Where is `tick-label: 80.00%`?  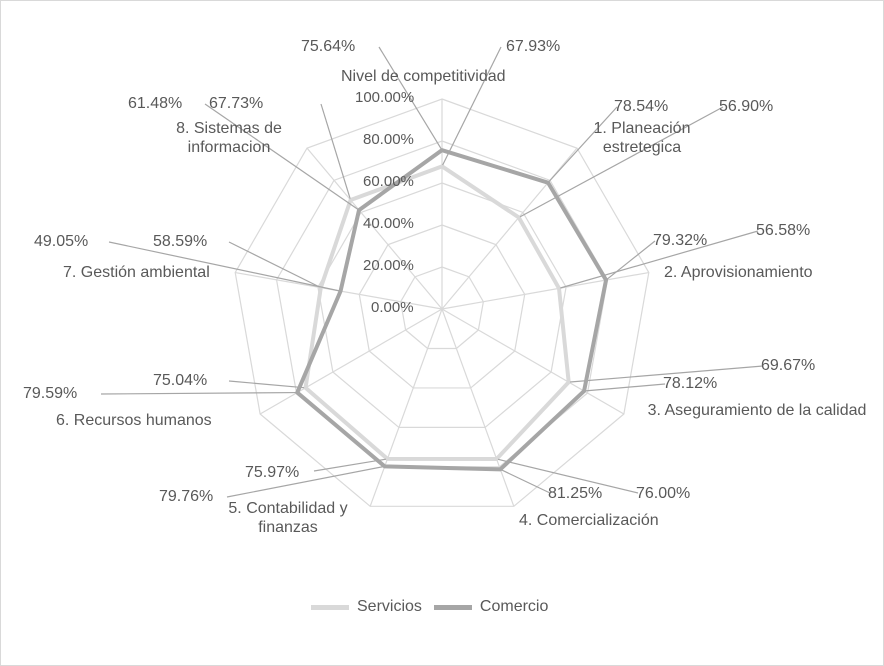 tick-label: 80.00% is located at coordinates (388, 139).